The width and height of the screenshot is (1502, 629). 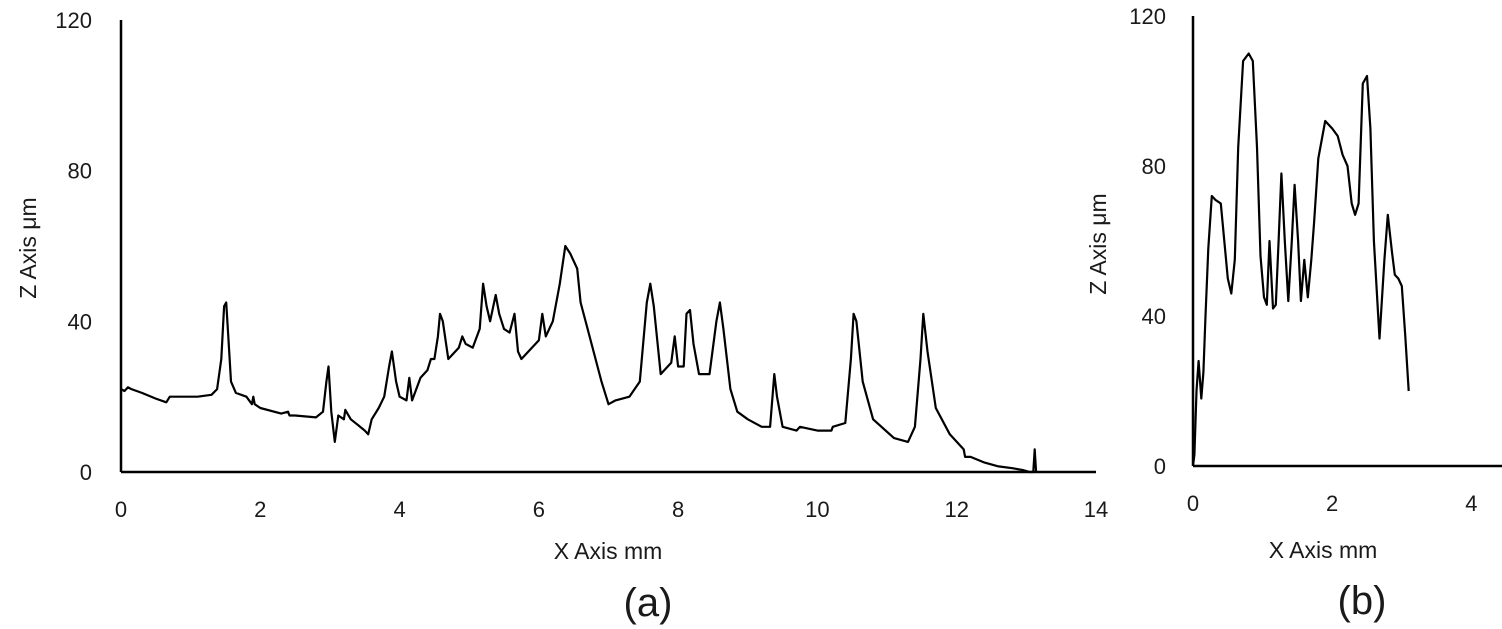 I want to click on y-axis-label-b: Z Axis μm, so click(x=1098, y=243).